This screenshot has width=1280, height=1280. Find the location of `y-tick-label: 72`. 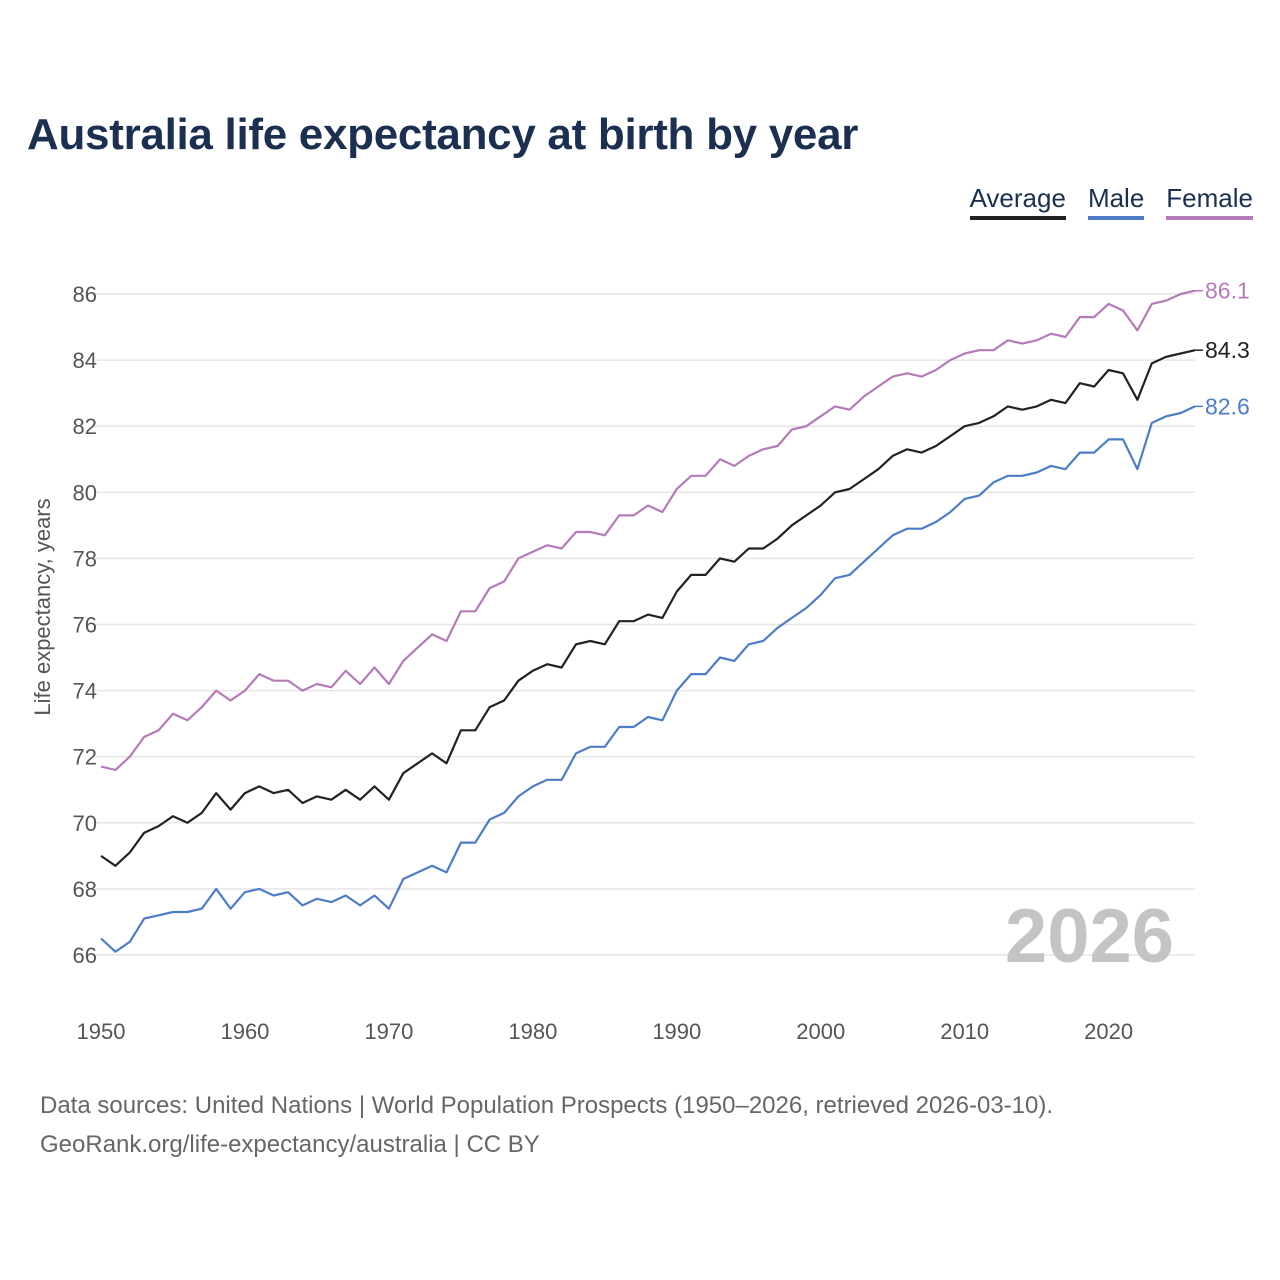

y-tick-label: 72 is located at coordinates (85, 757).